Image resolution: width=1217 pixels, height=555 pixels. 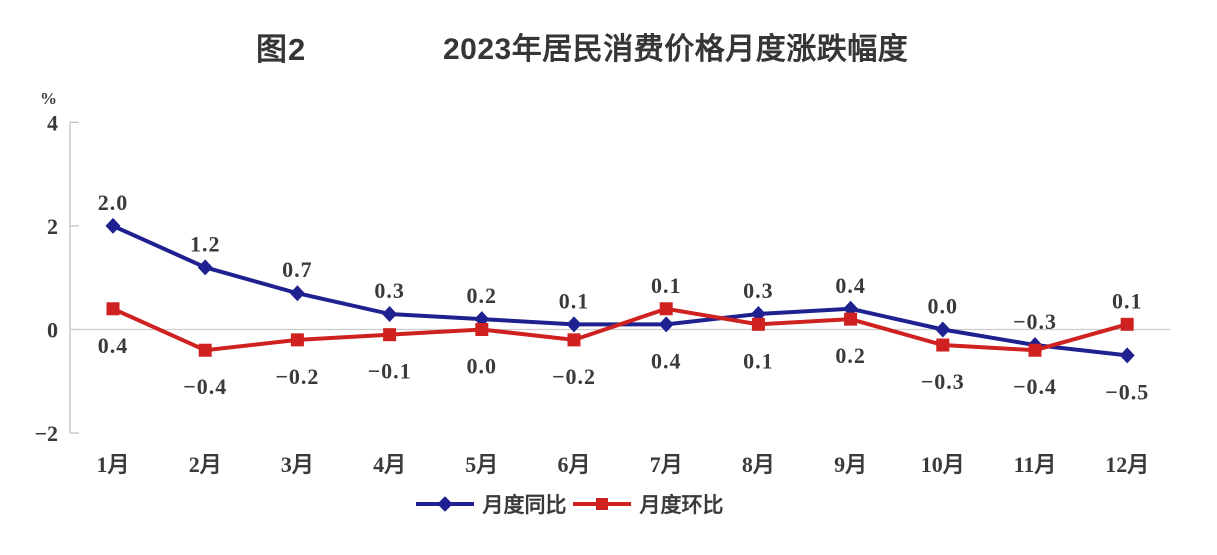 What do you see at coordinates (297, 269) in the screenshot?
I see `data-label-top: 0.7` at bounding box center [297, 269].